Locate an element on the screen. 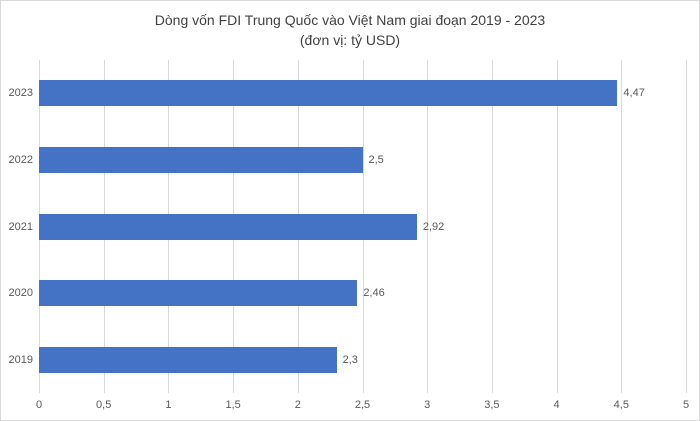 This screenshot has width=700, height=421. chart-subtitle: (đơn vị: tỷ USD) is located at coordinates (350, 40).